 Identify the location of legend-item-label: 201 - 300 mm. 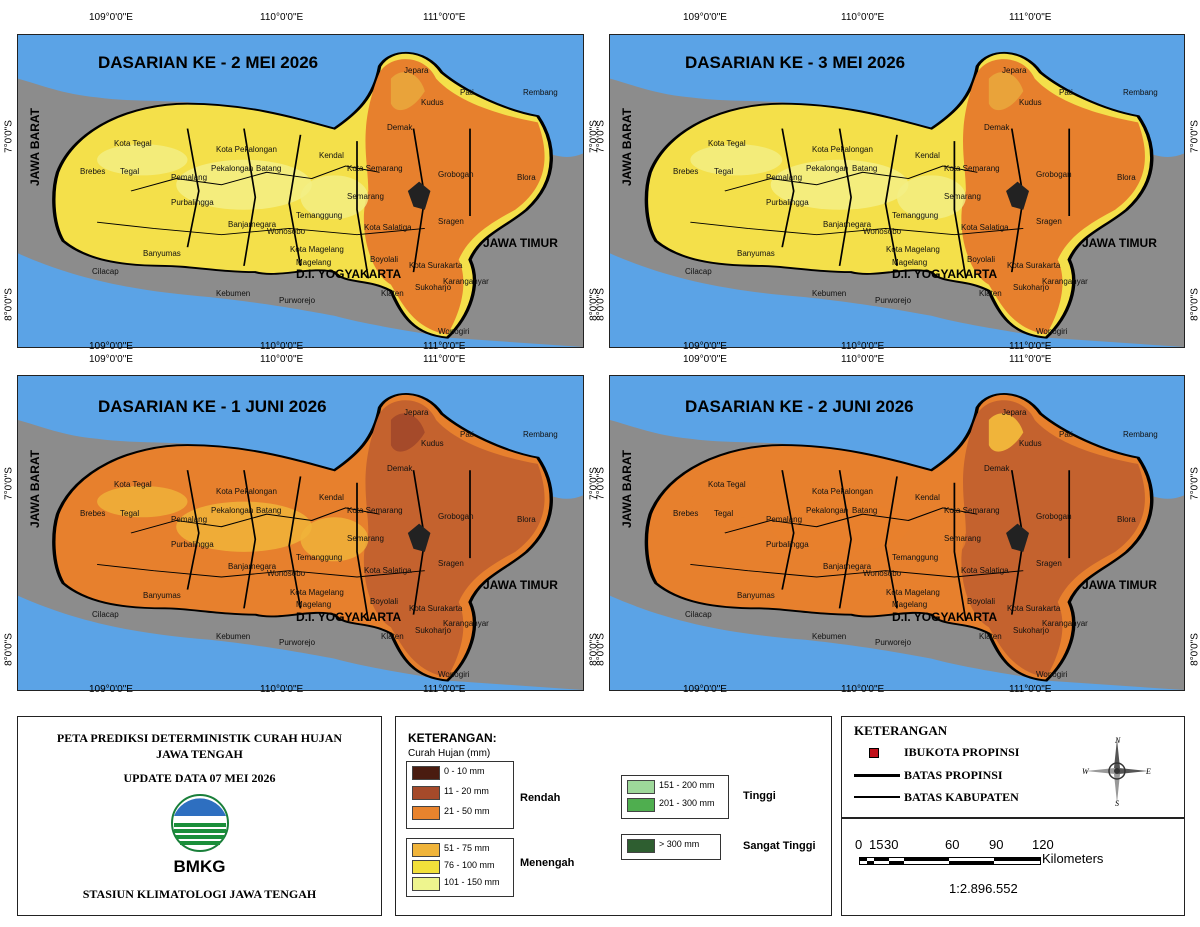
(687, 803).